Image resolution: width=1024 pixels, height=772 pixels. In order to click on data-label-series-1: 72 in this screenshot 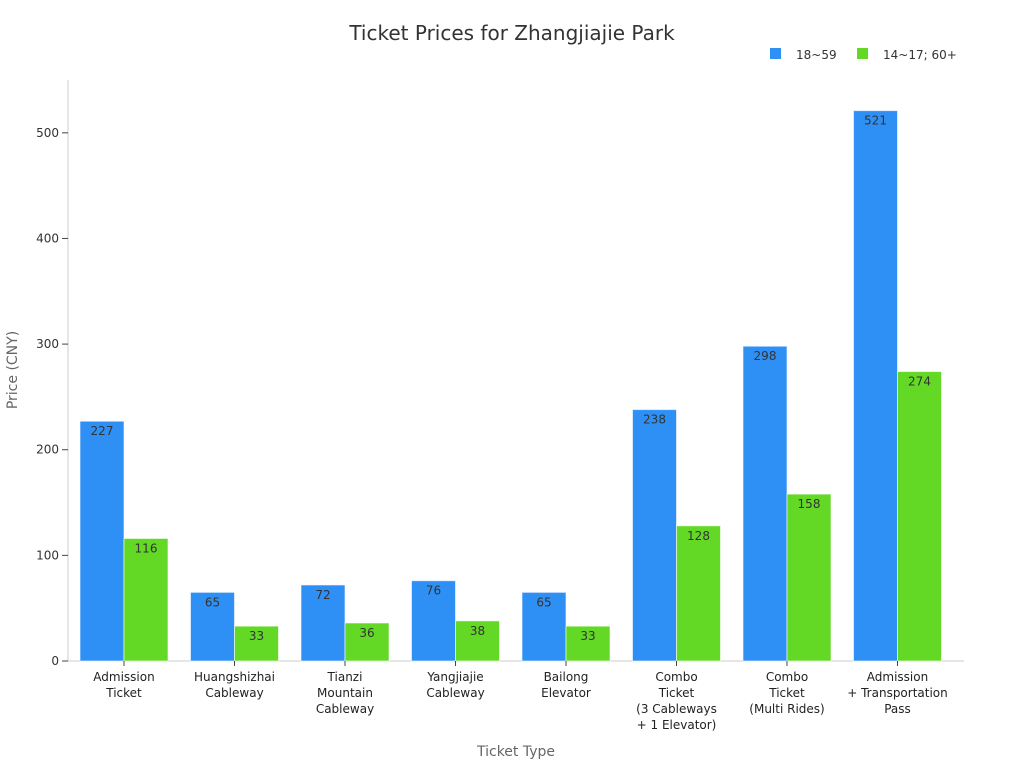, I will do `click(322, 595)`.